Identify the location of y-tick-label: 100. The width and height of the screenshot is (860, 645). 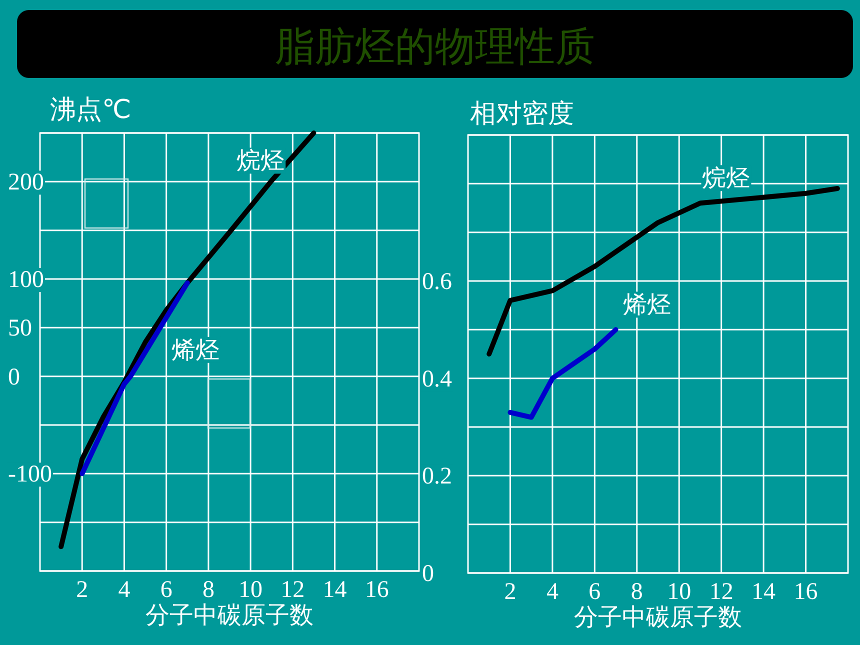
(26, 280).